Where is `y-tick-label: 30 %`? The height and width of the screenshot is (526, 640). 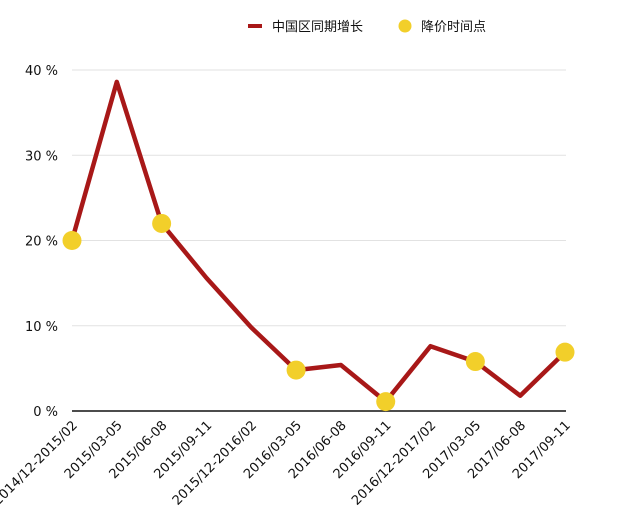
y-tick-label: 30 % is located at coordinates (41, 156).